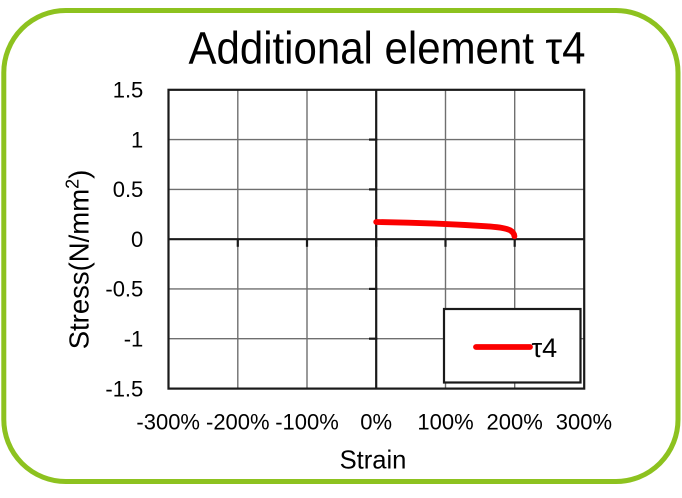 The height and width of the screenshot is (498, 682). Describe the element at coordinates (238, 422) in the screenshot. I see `svg-text: -200%` at that location.